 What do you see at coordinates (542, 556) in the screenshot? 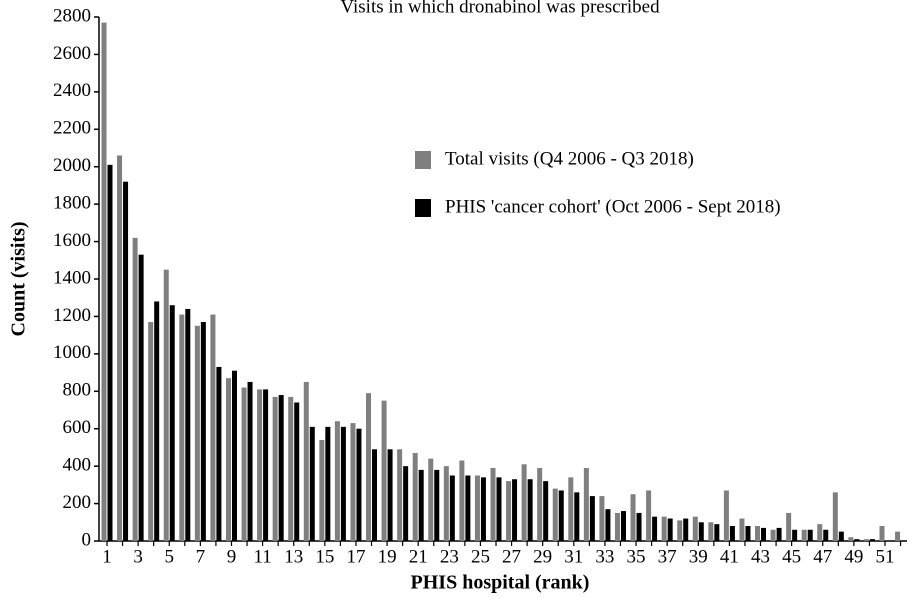
I see `x-tick-label: 29` at bounding box center [542, 556].